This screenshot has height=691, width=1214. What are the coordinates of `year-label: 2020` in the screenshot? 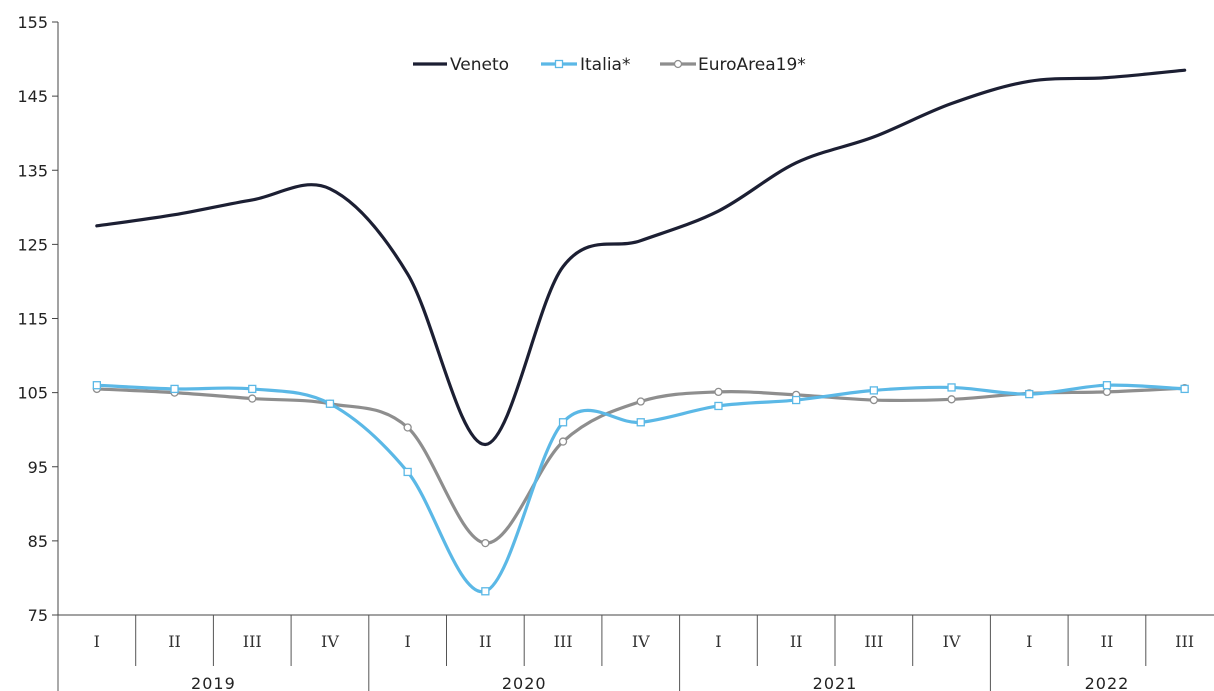 It's located at (524, 682).